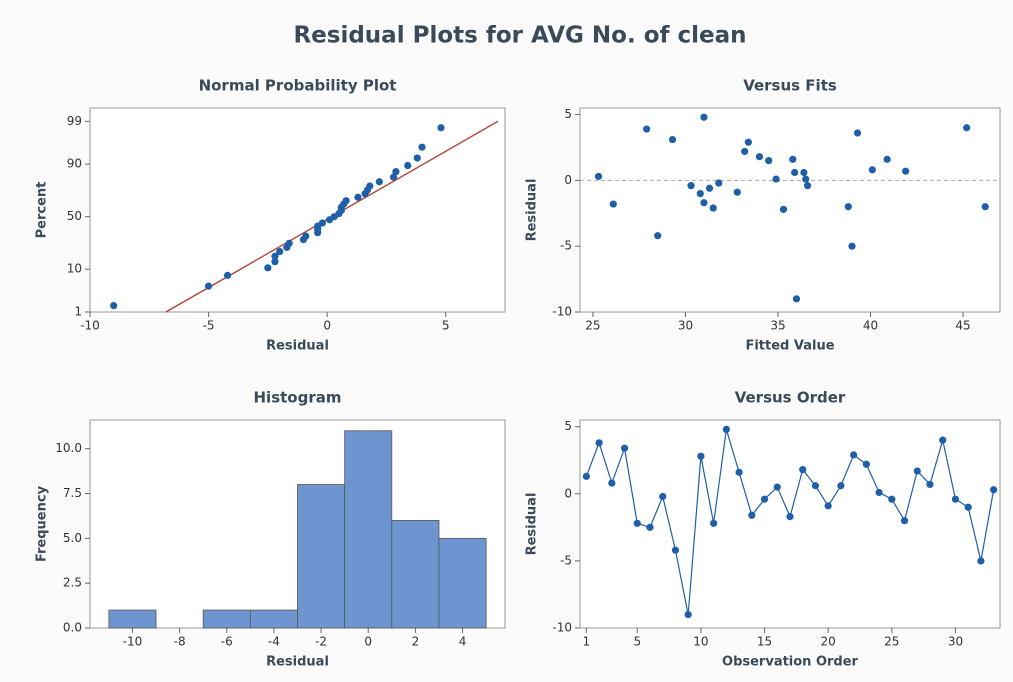 The width and height of the screenshot is (1013, 682). I want to click on panel-title: Histogram, so click(298, 398).